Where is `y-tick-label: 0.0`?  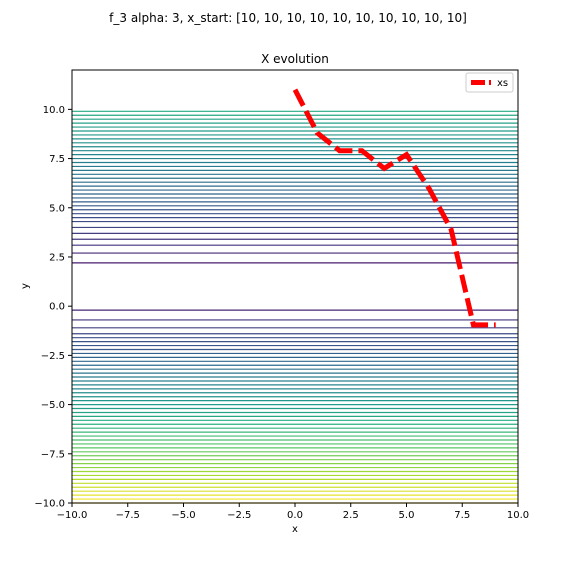 y-tick-label: 0.0 is located at coordinates (57, 307).